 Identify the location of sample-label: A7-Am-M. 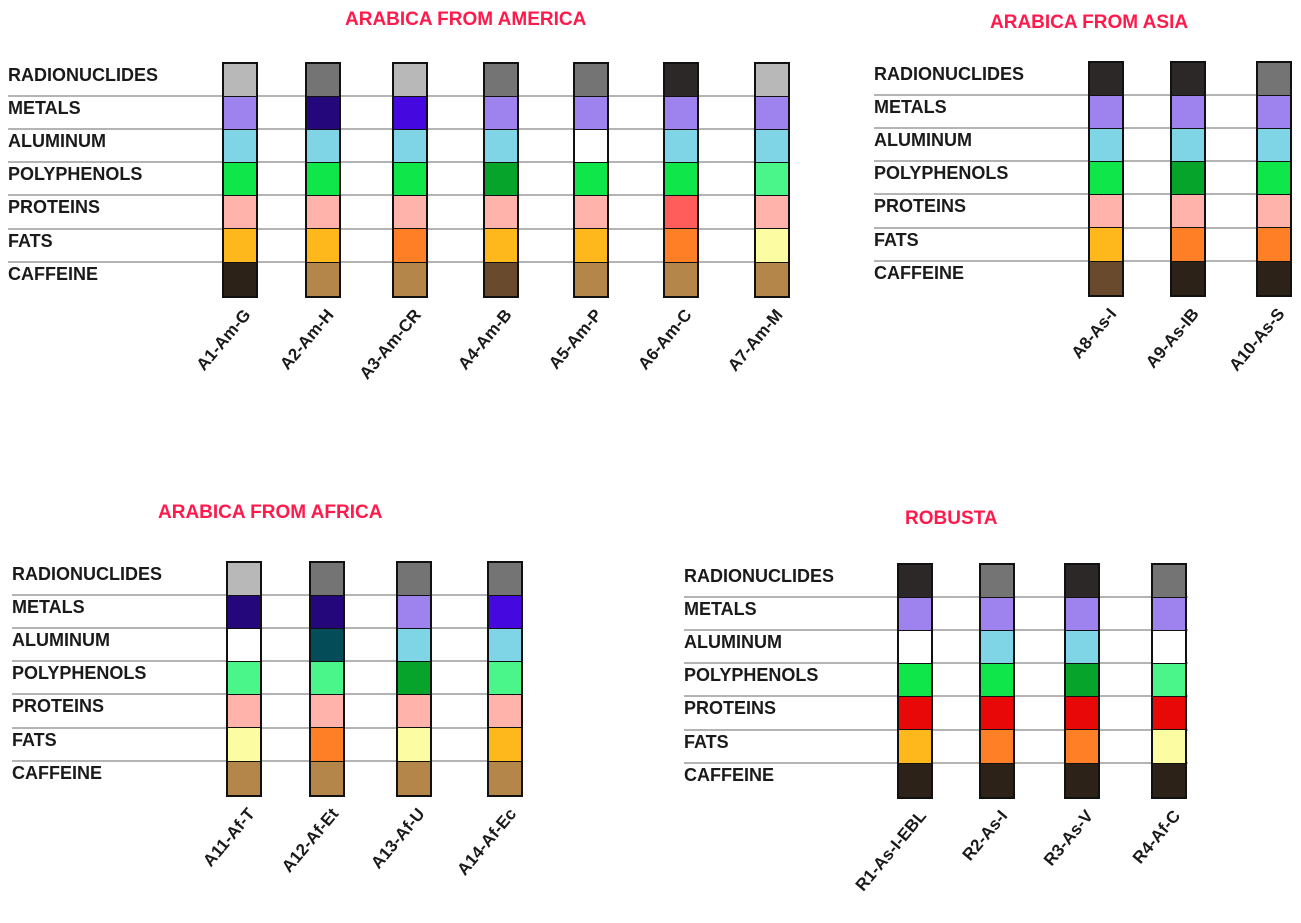
(755, 340).